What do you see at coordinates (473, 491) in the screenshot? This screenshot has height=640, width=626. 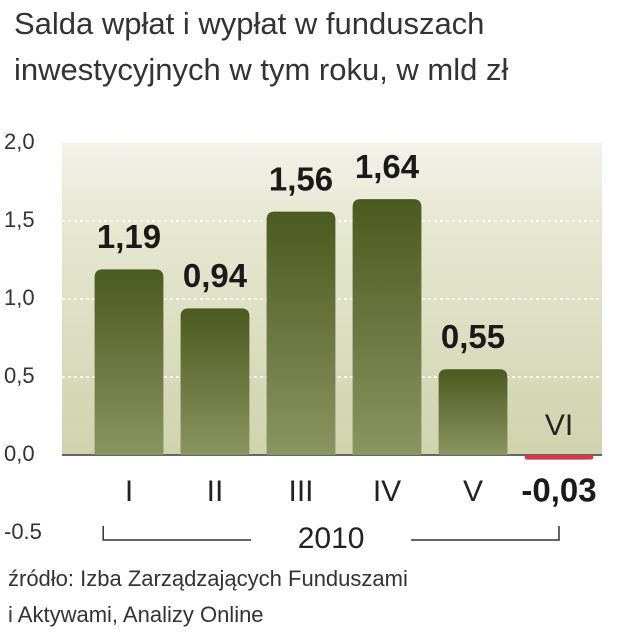 I see `x-tick-label: V` at bounding box center [473, 491].